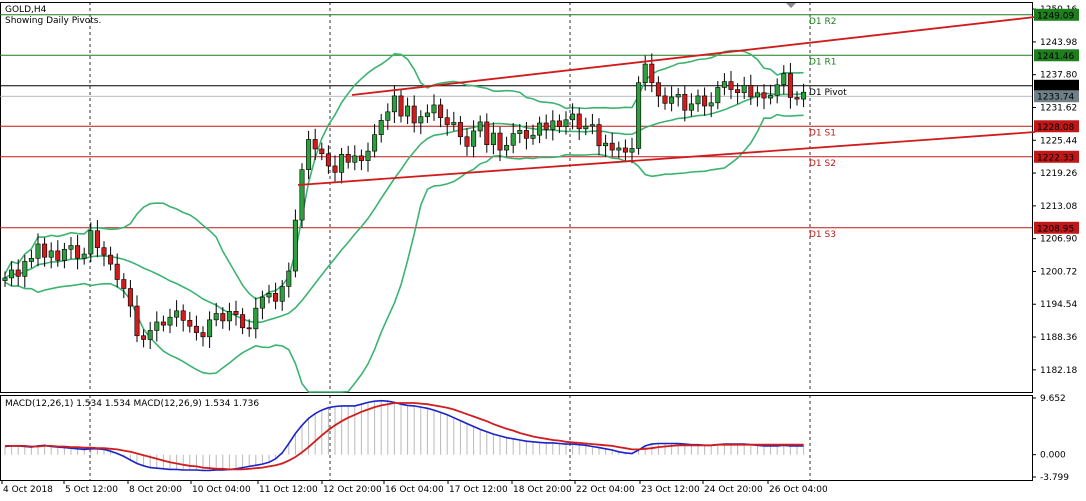 The width and height of the screenshot is (1086, 501). What do you see at coordinates (798, 490) in the screenshot?
I see `time-tick-label: 26 Oct 04:00` at bounding box center [798, 490].